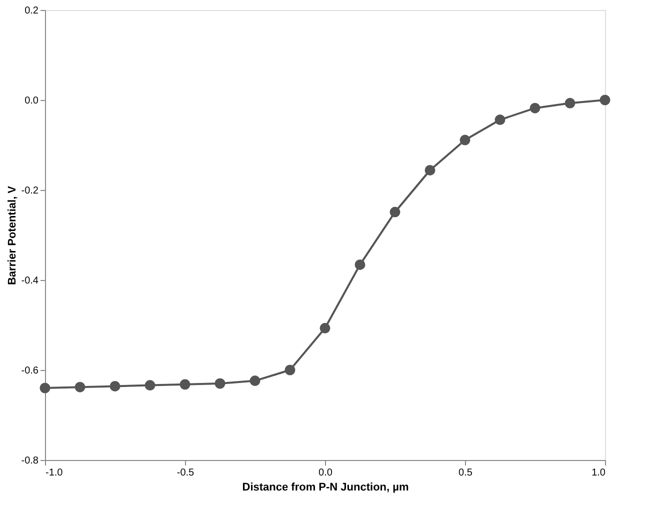 This screenshot has height=517, width=648. I want to click on x-tick-label: -1.0, so click(55, 473).